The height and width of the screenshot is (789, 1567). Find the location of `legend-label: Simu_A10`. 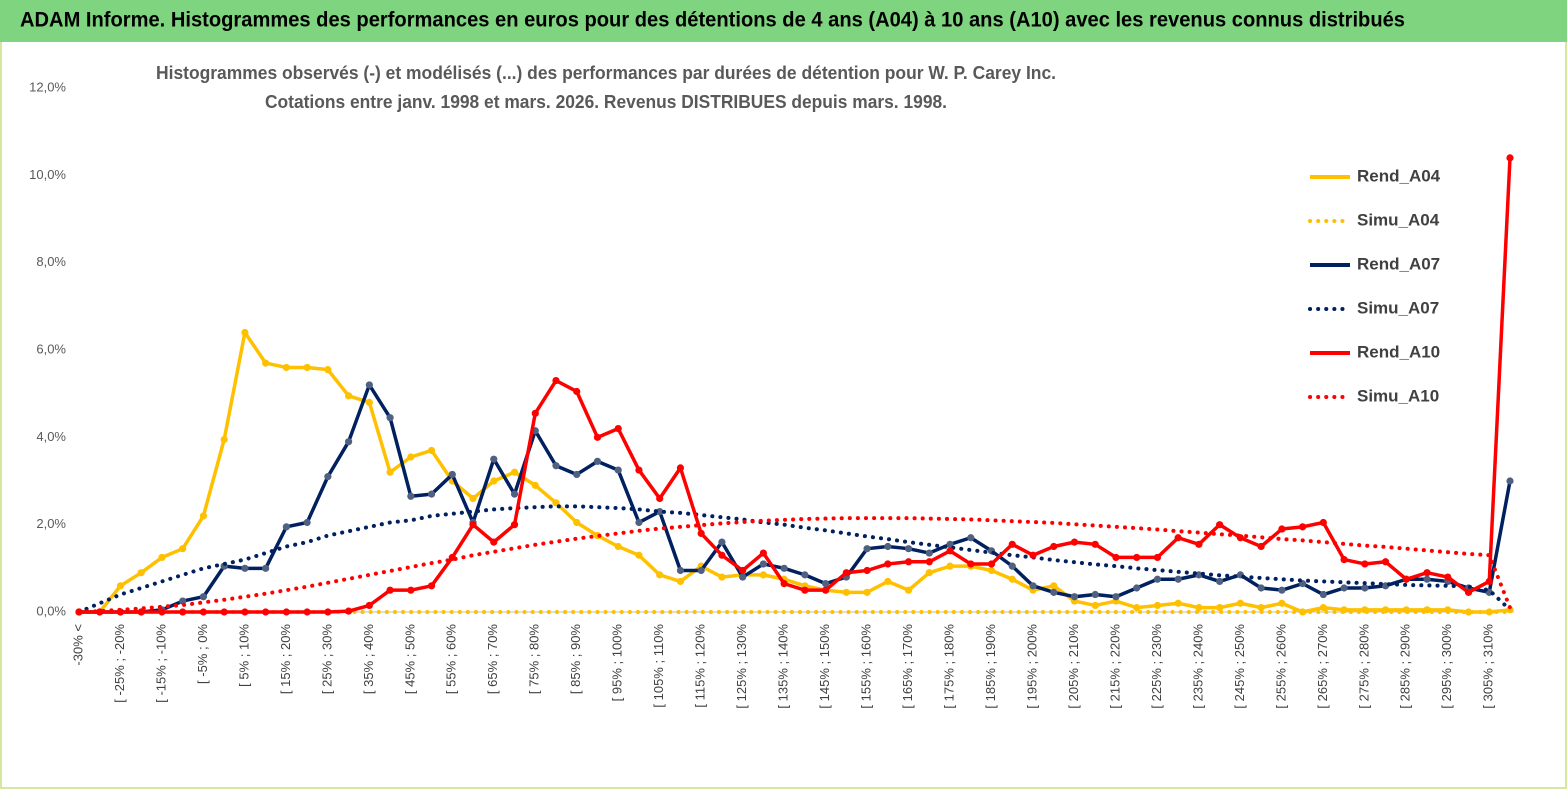

legend-label: Simu_A10 is located at coordinates (1398, 395).